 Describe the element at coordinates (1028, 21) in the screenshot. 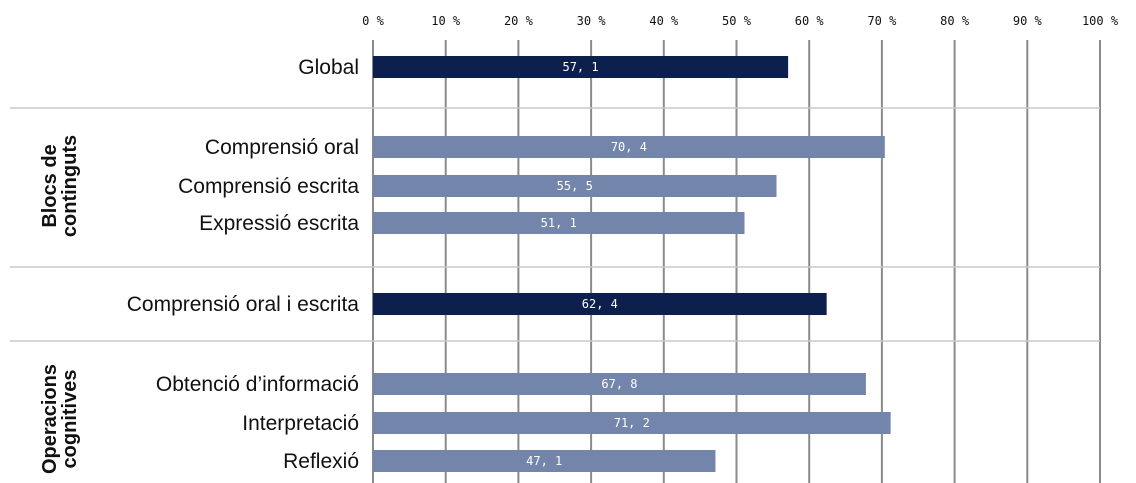

I see `x-tick-label: 90 %` at that location.